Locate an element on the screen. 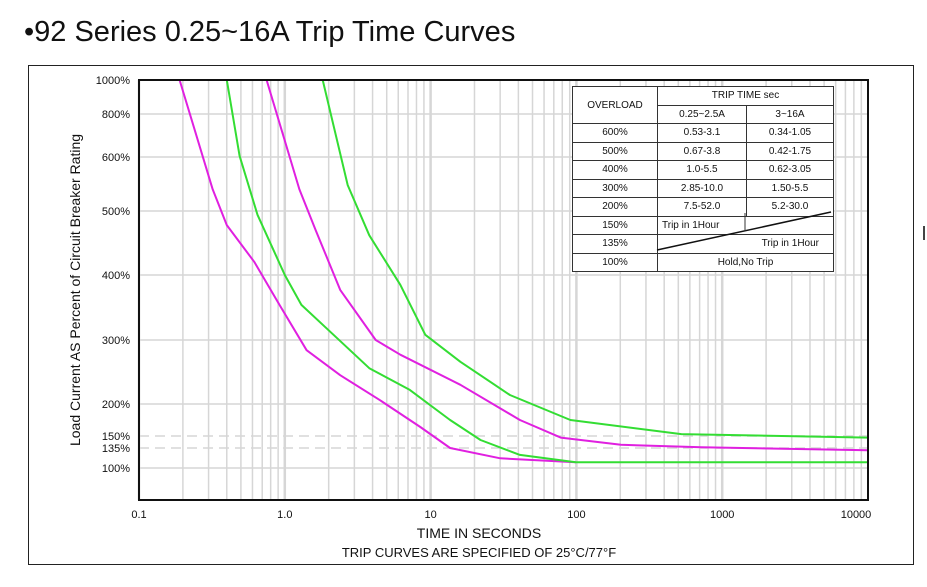  table-row: 600% 0.53-3.1 0.34-1.05 is located at coordinates (703, 133).